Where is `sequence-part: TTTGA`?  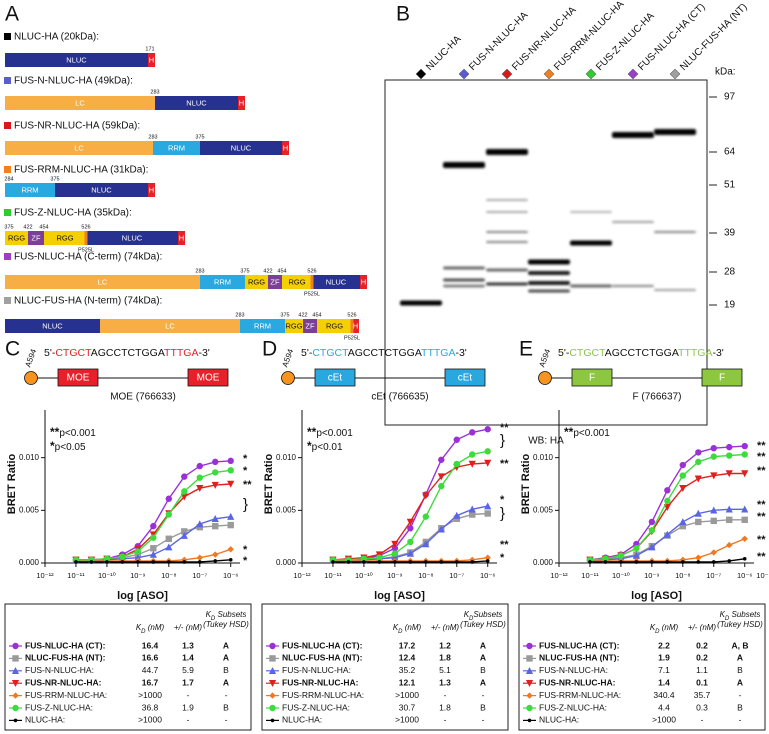
sequence-part: TTTGA is located at coordinates (438, 353).